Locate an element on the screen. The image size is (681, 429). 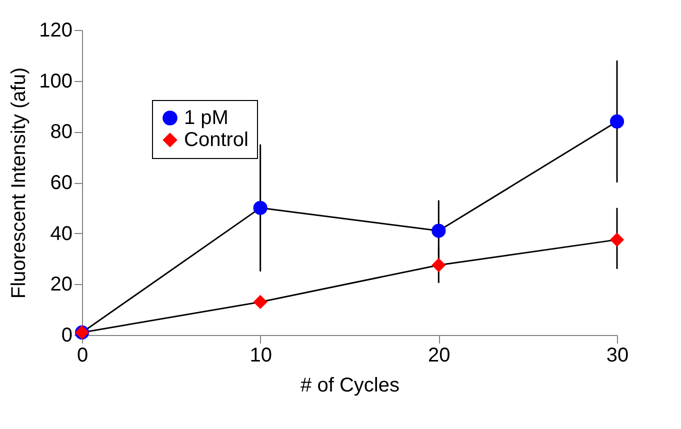
x-tick-label: 30 is located at coordinates (617, 355).